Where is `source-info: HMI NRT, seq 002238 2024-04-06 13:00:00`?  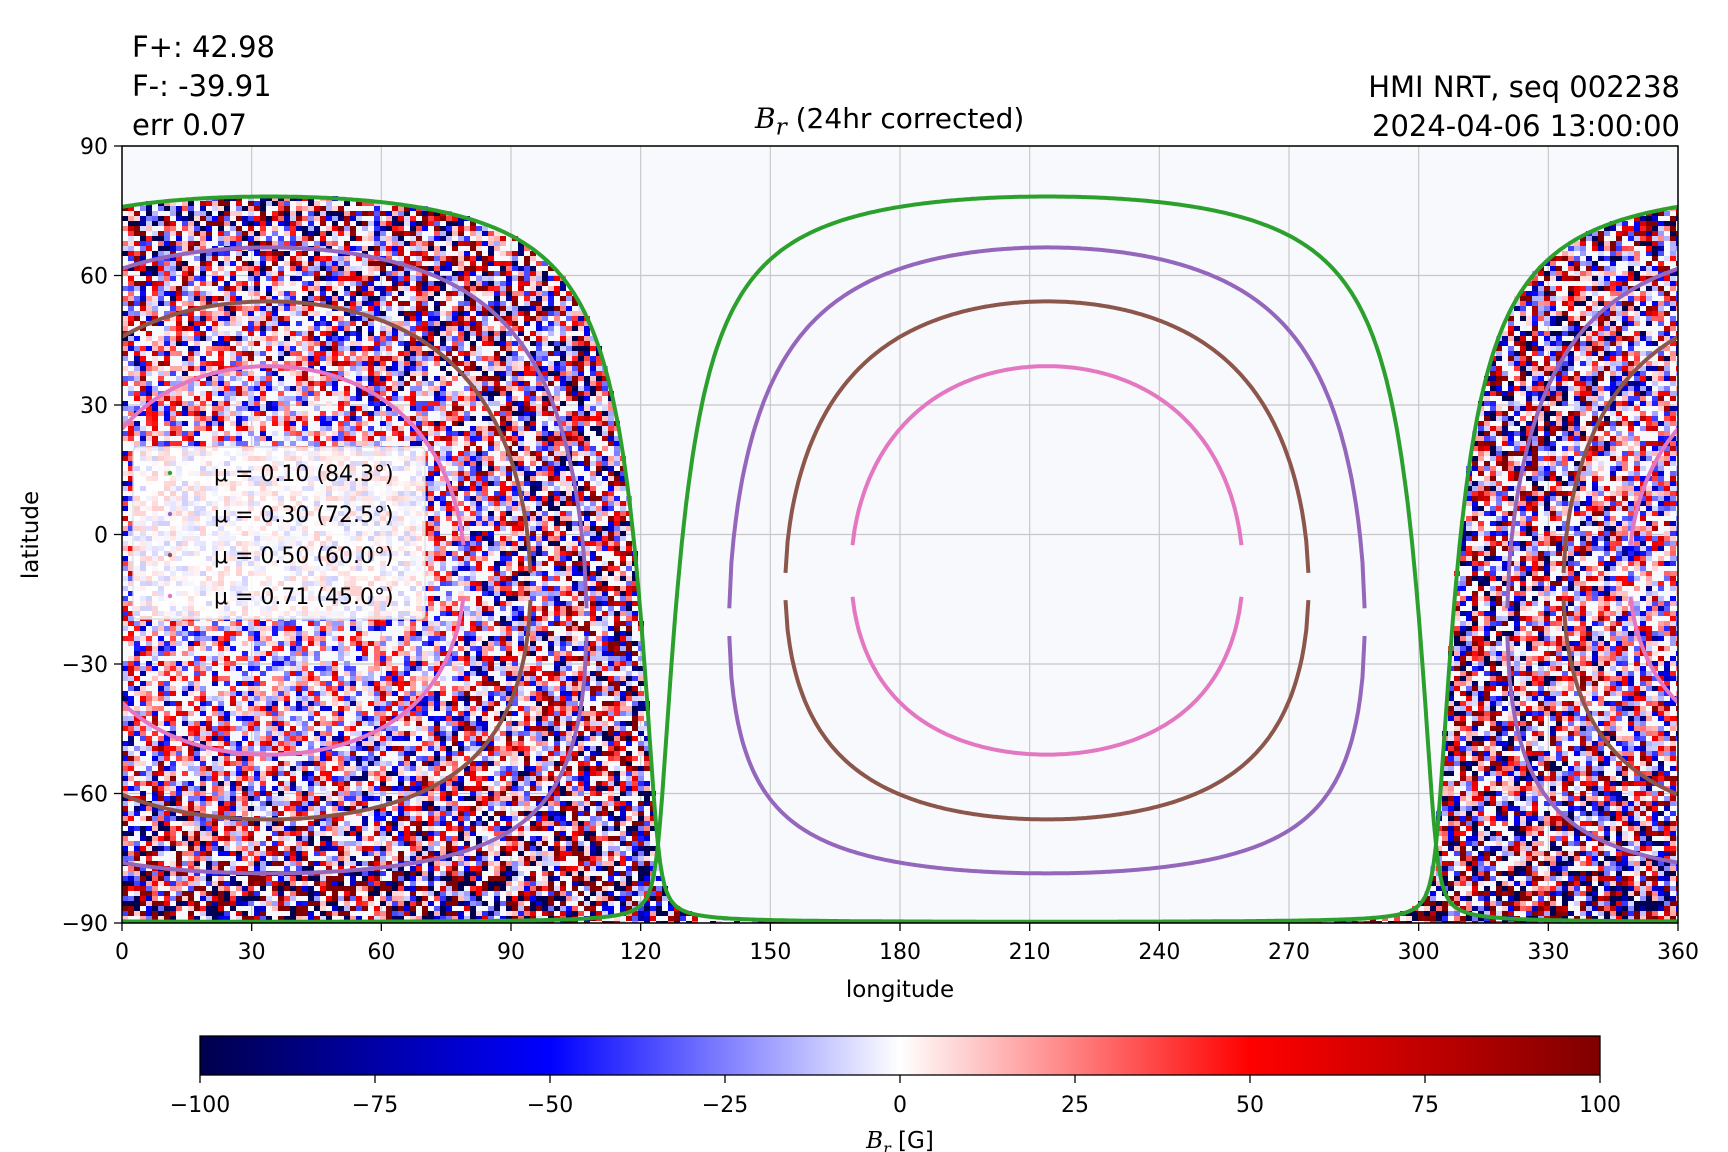
source-info: HMI NRT, seq 002238 2024-04-06 13:00:00 is located at coordinates (1524, 107).